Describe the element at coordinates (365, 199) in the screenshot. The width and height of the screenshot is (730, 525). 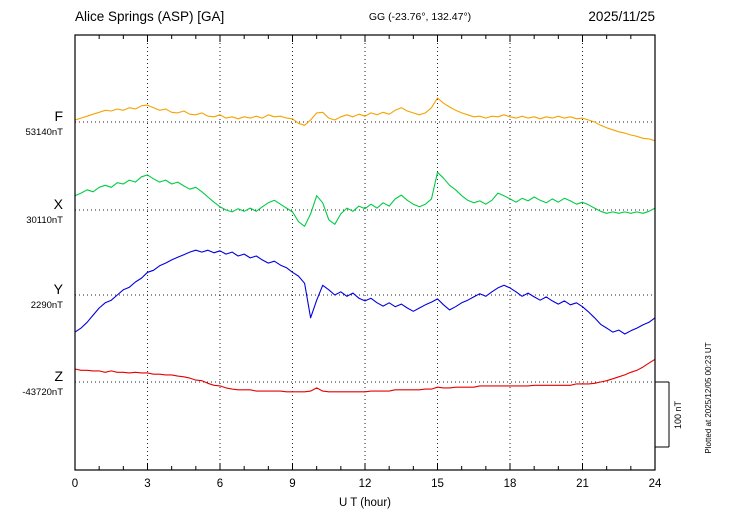
I see `trace-X` at that location.